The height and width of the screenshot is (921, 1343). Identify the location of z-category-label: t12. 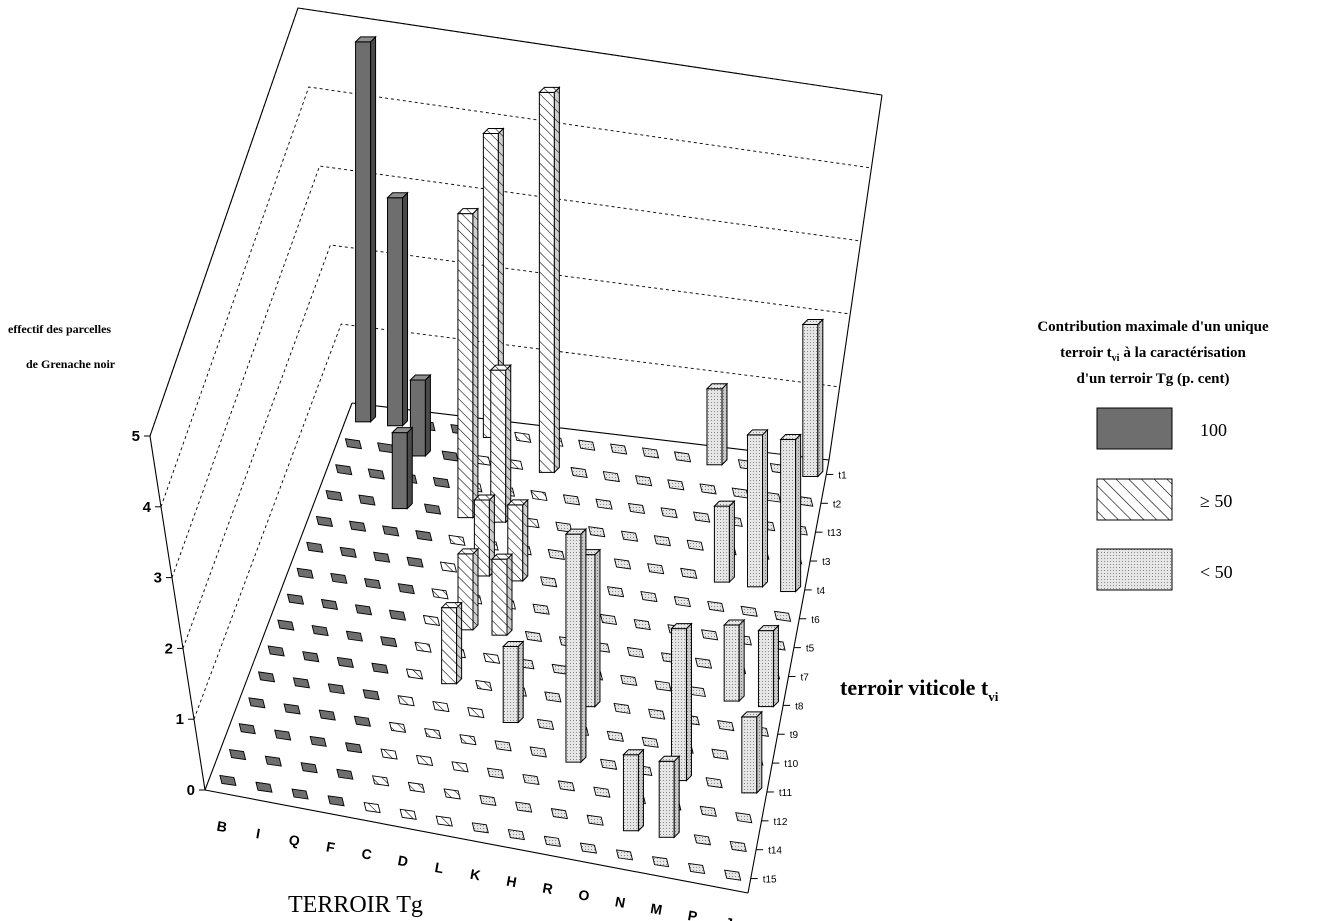
(781, 822).